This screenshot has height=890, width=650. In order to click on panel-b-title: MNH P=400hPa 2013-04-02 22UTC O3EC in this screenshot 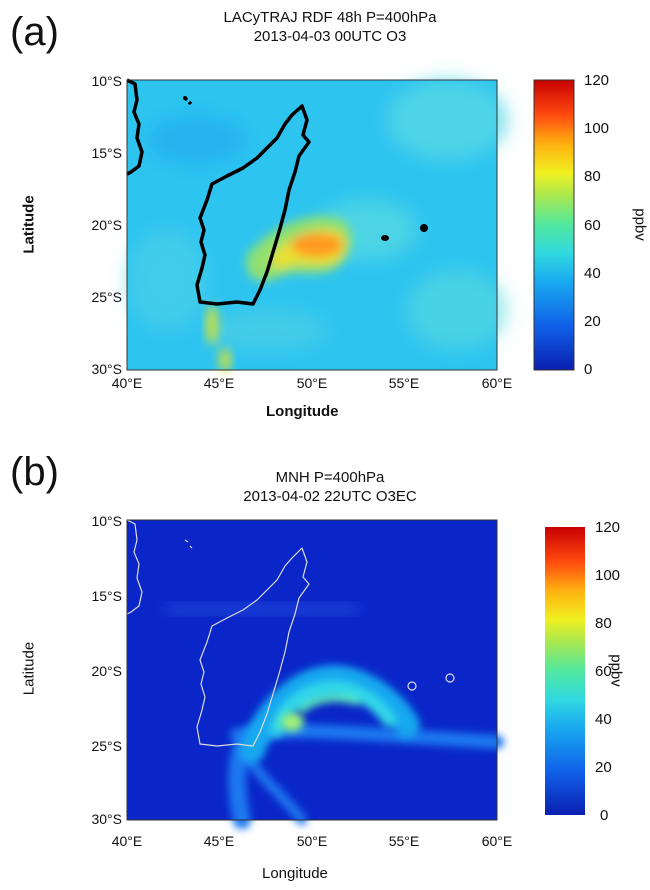, I will do `click(330, 487)`.